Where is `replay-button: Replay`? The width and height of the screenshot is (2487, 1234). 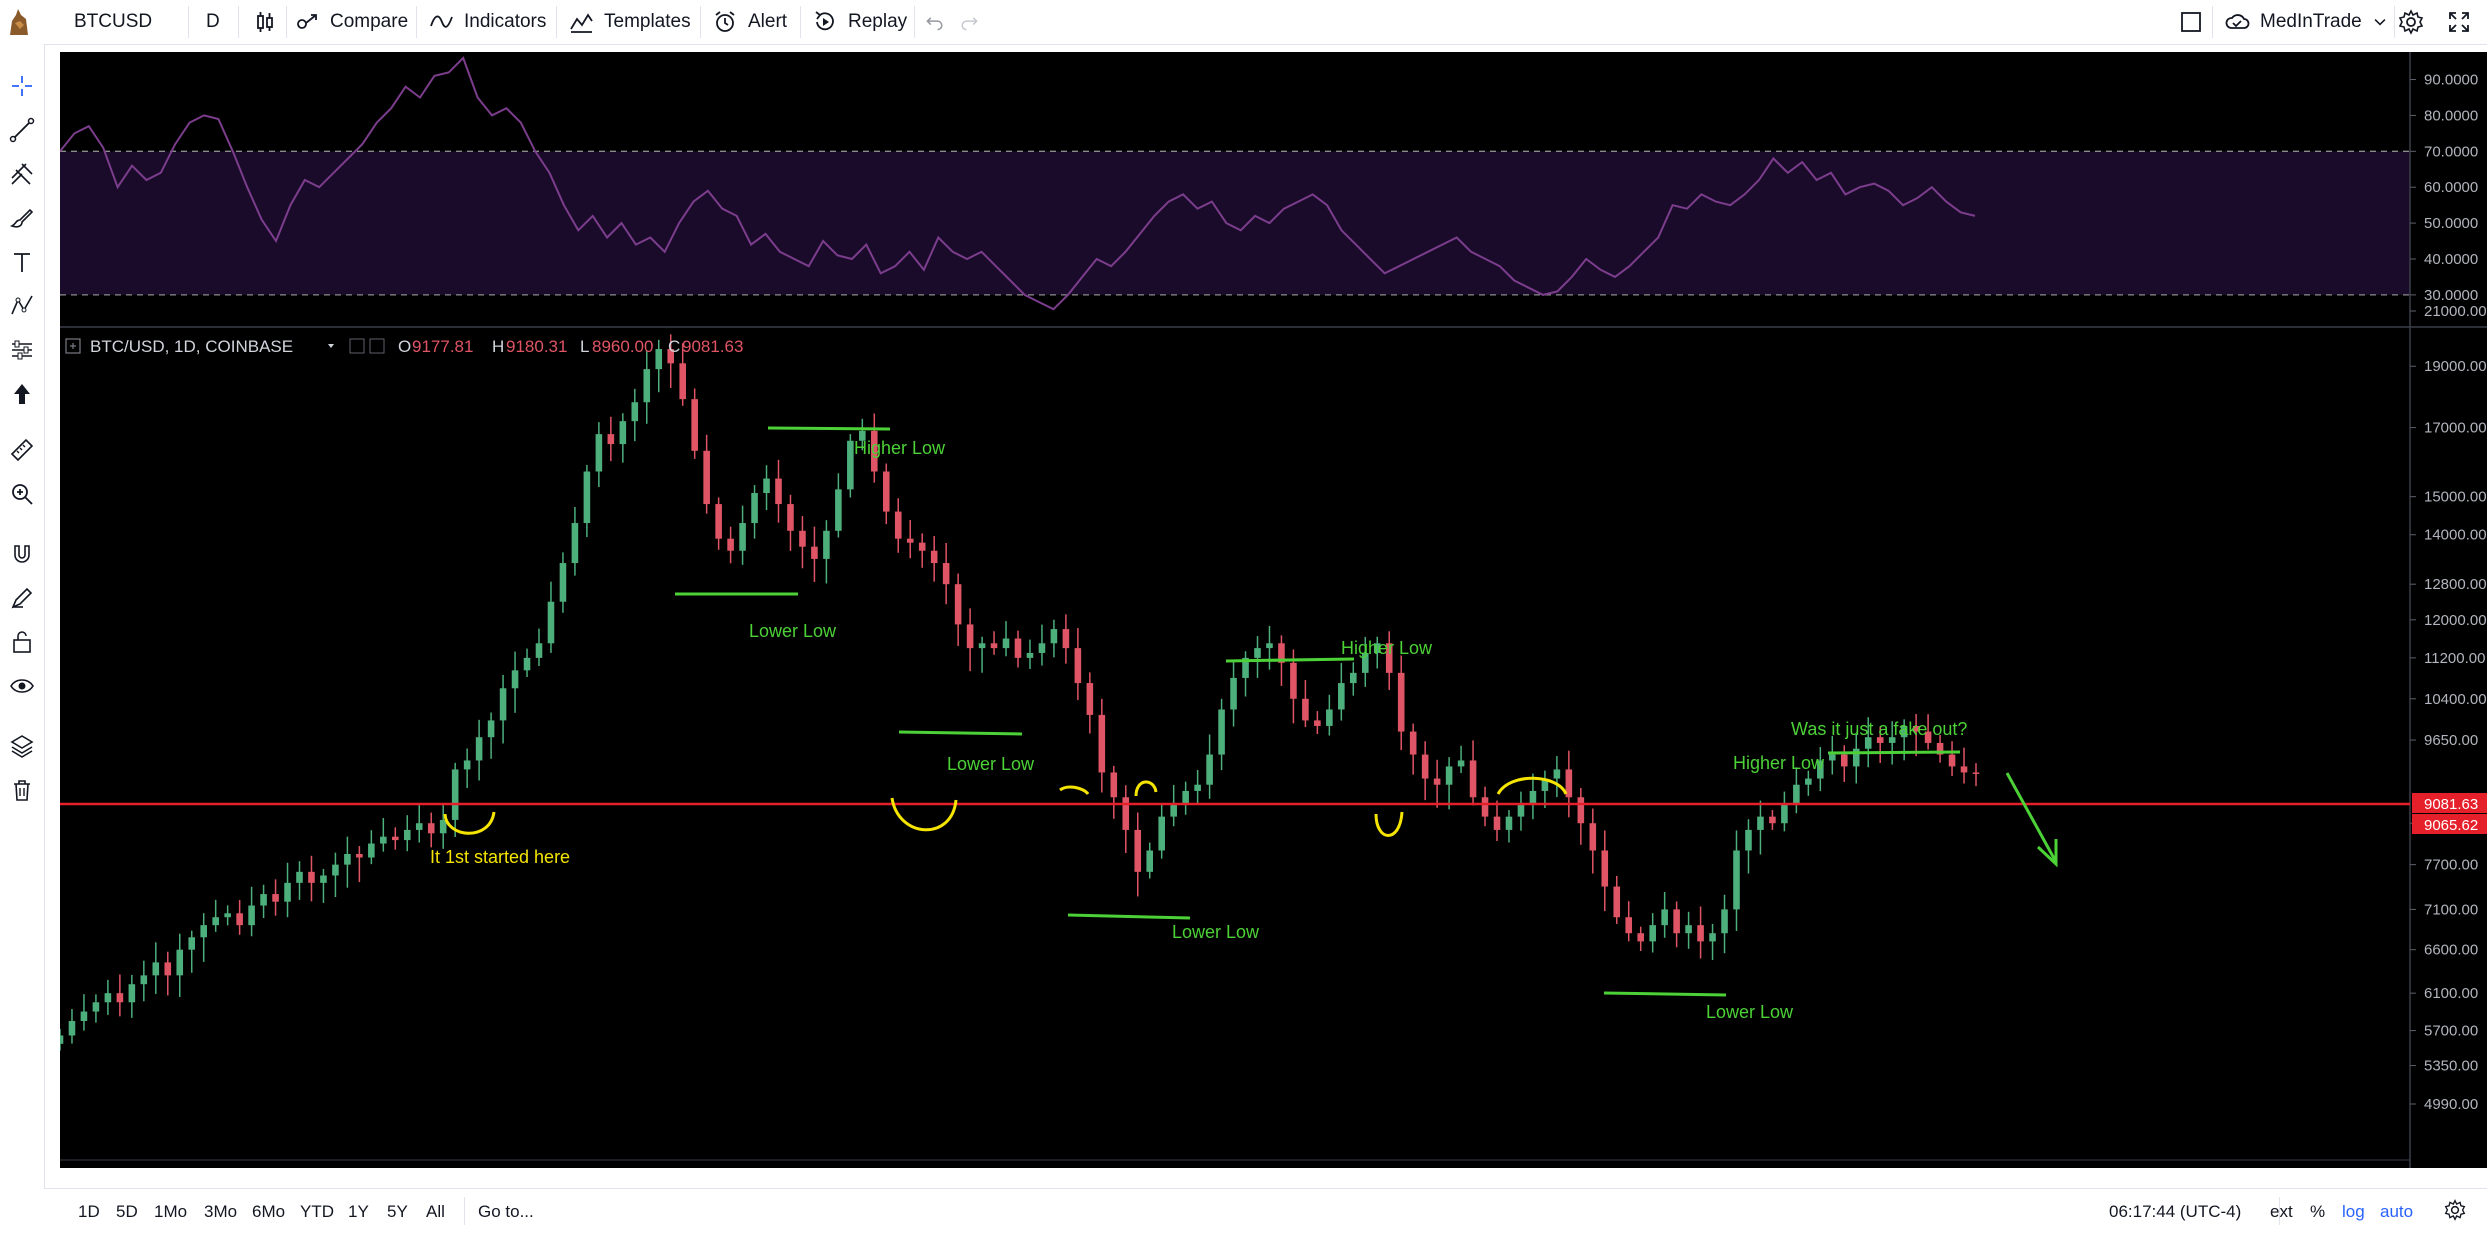
replay-button: Replay is located at coordinates (859, 22).